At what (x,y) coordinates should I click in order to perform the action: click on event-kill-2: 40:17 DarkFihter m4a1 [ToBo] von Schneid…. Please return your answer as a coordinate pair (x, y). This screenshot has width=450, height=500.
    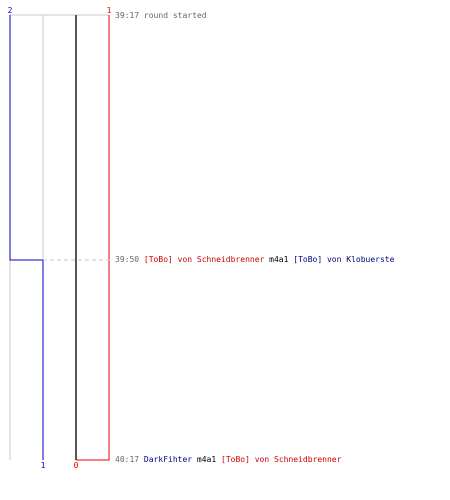
    Looking at the image, I should click on (228, 460).